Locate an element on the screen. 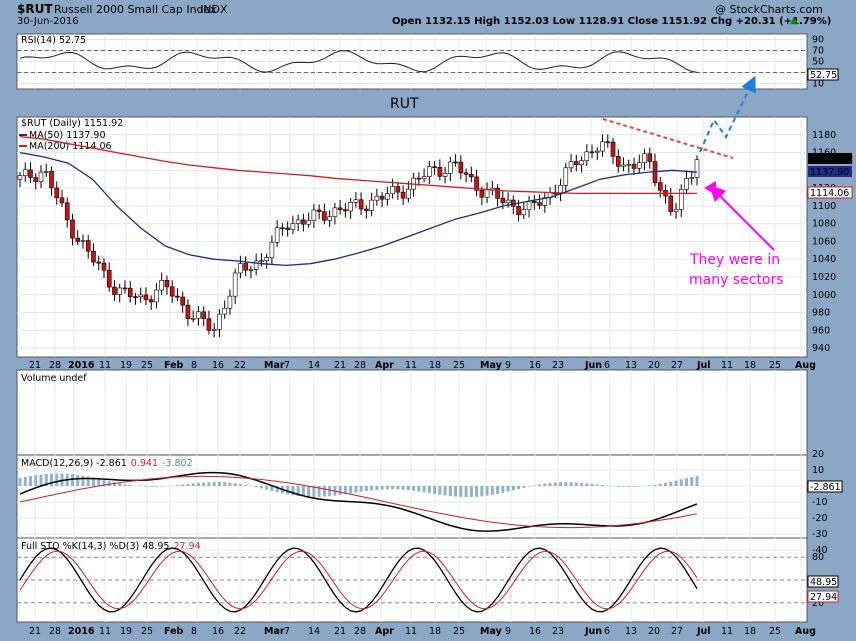 Image resolution: width=856 pixels, height=641 pixels. x-tick-label: 9 is located at coordinates (508, 365).